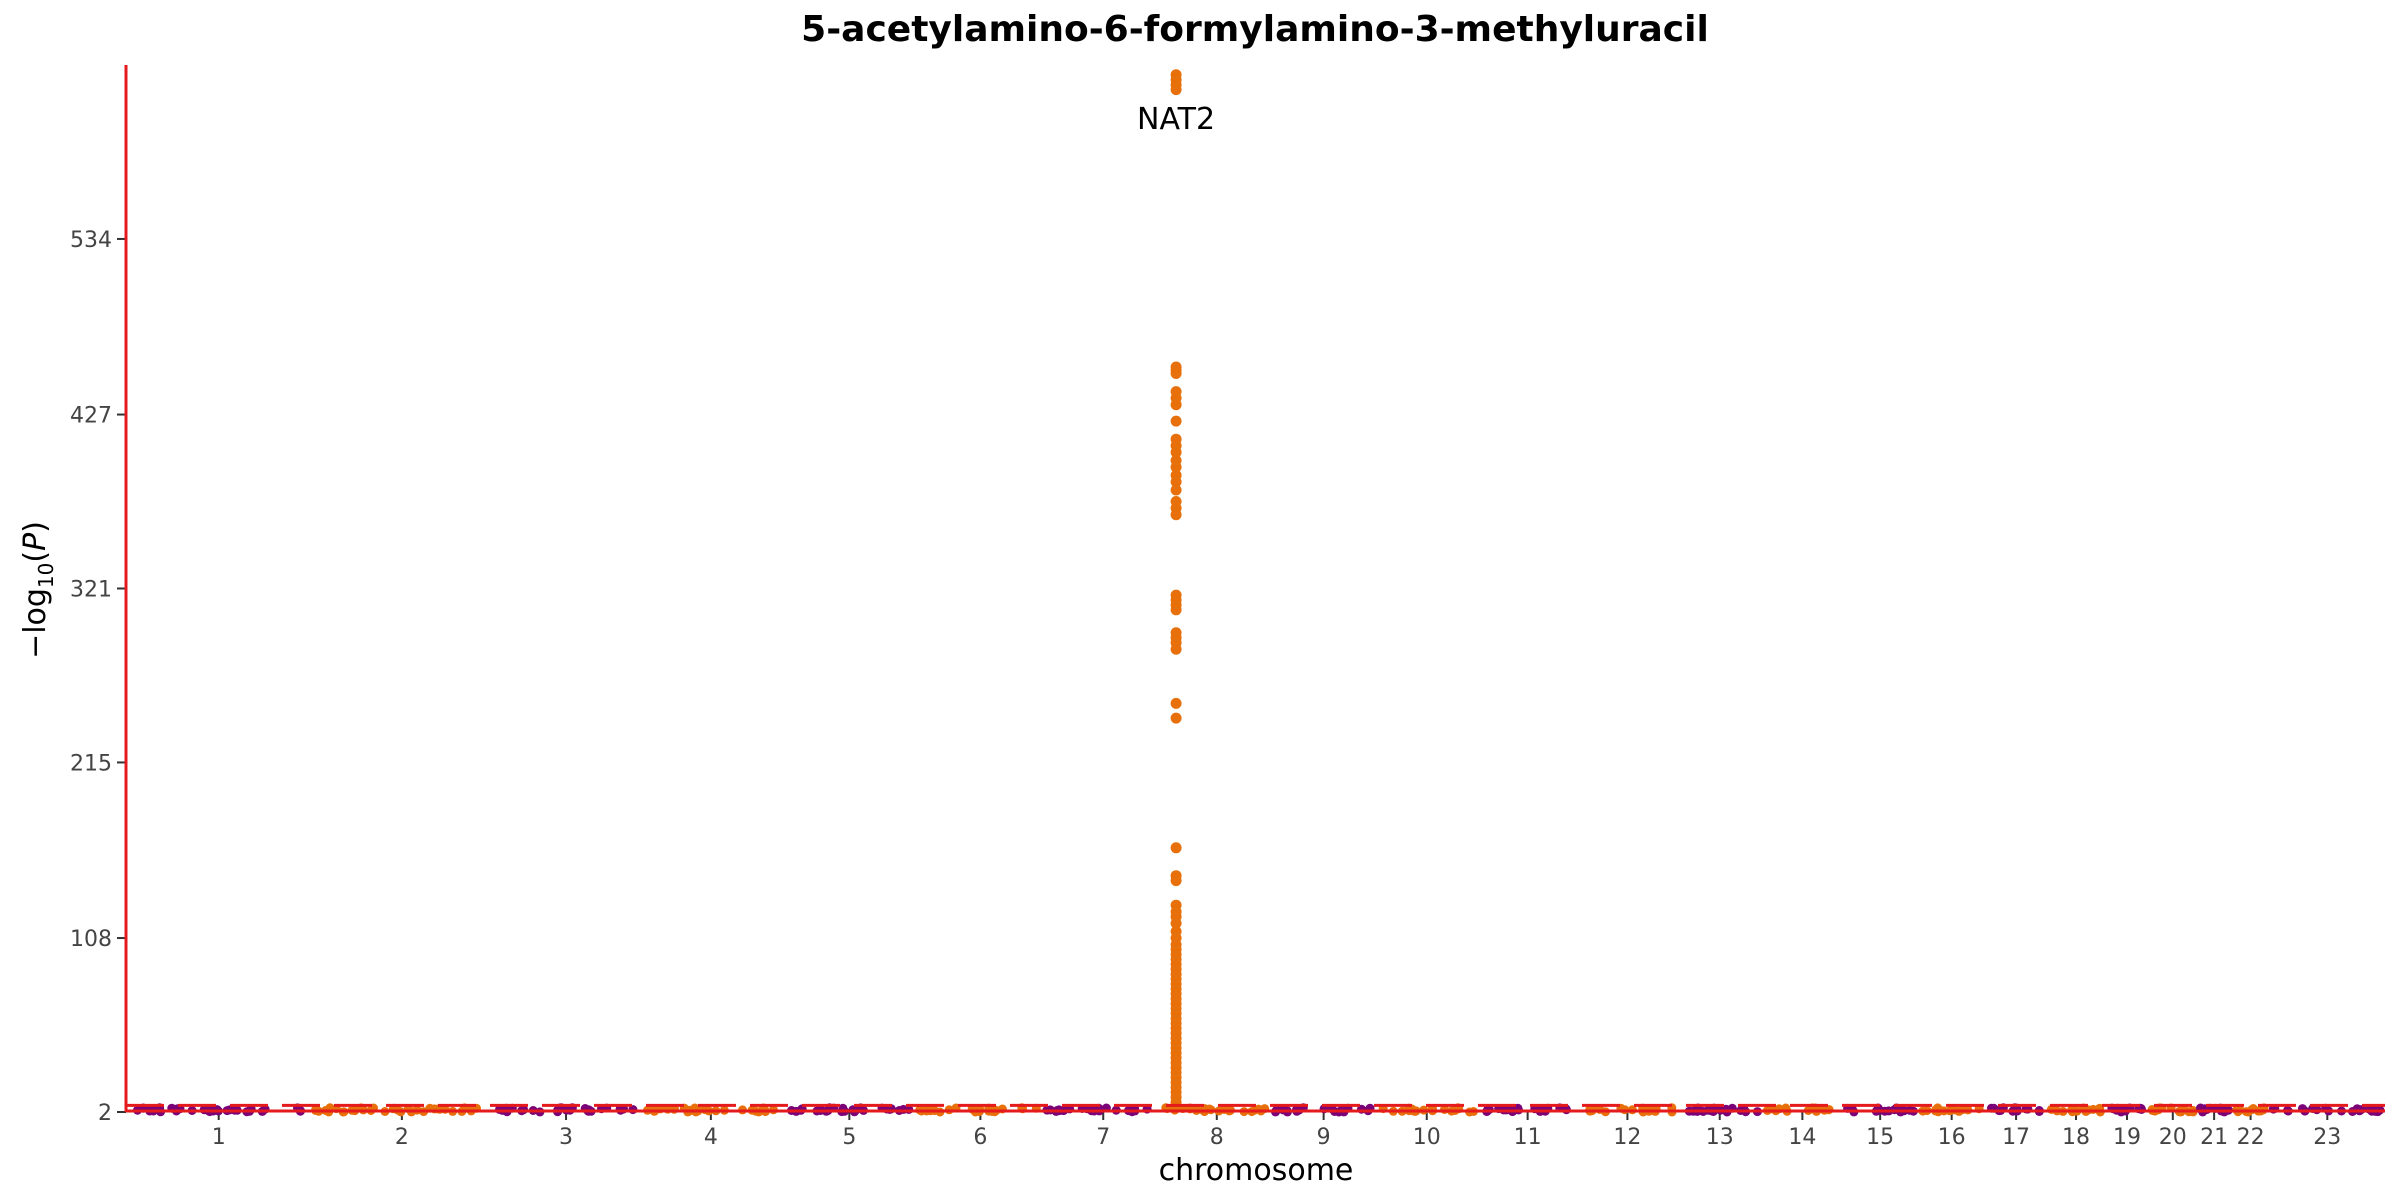  What do you see at coordinates (98, 677) in the screenshot?
I see `y-axis-ticks: 2 108 215 321 427 534` at bounding box center [98, 677].